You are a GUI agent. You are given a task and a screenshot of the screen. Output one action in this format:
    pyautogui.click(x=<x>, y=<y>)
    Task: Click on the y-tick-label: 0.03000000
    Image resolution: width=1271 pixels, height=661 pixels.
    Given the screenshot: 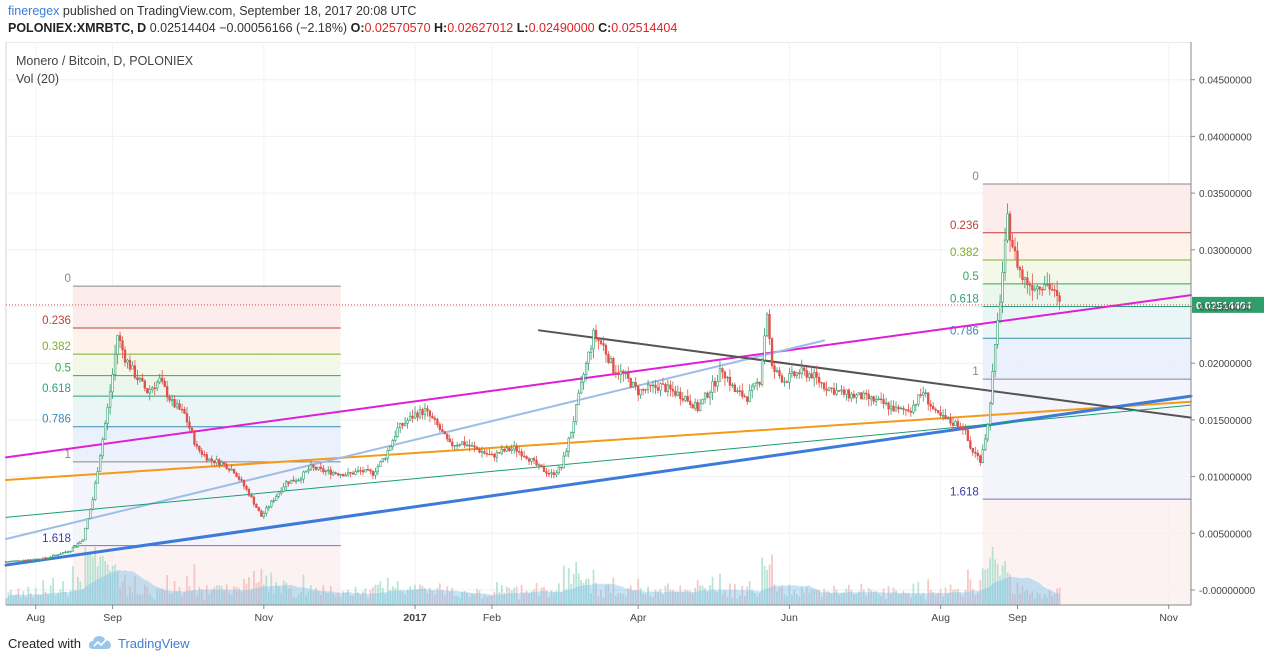 What is the action you would take?
    pyautogui.click(x=1225, y=251)
    